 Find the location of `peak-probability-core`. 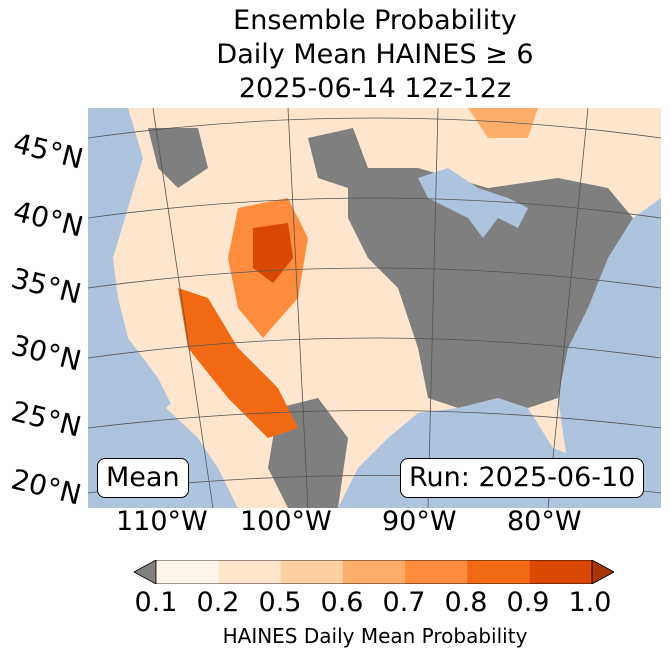

peak-probability-core is located at coordinates (273, 253).